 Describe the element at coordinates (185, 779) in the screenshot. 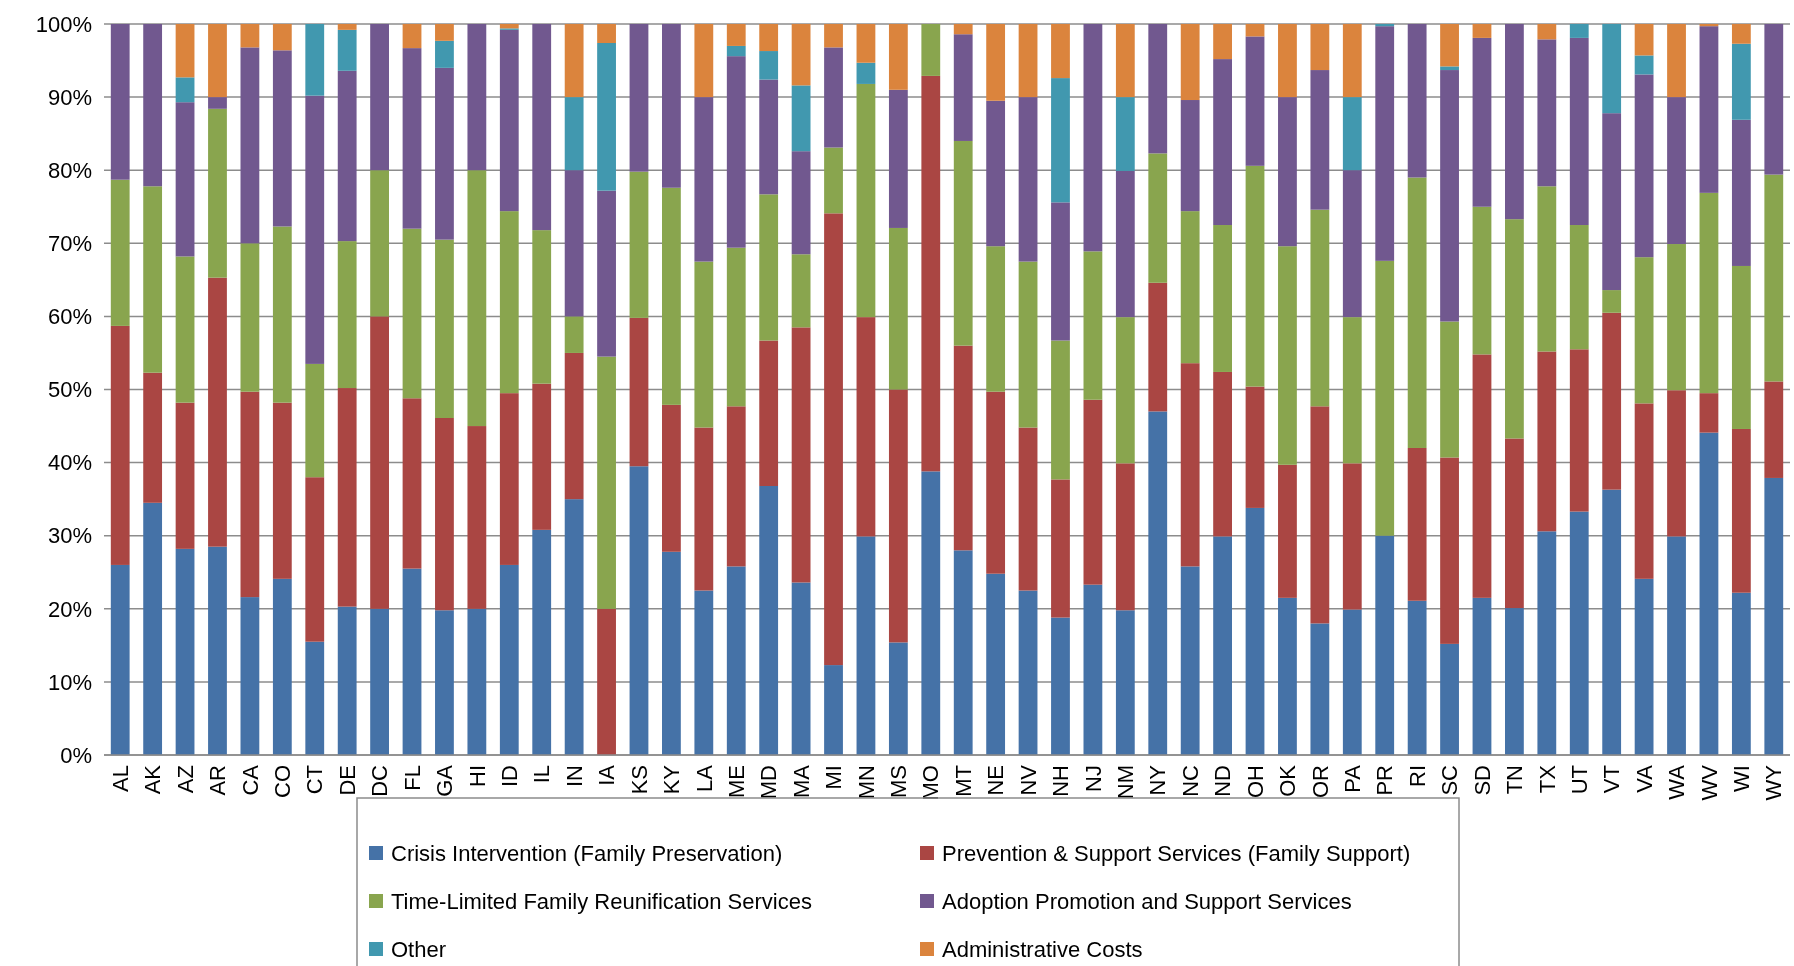

I see `x-tick-label: AZ` at that location.